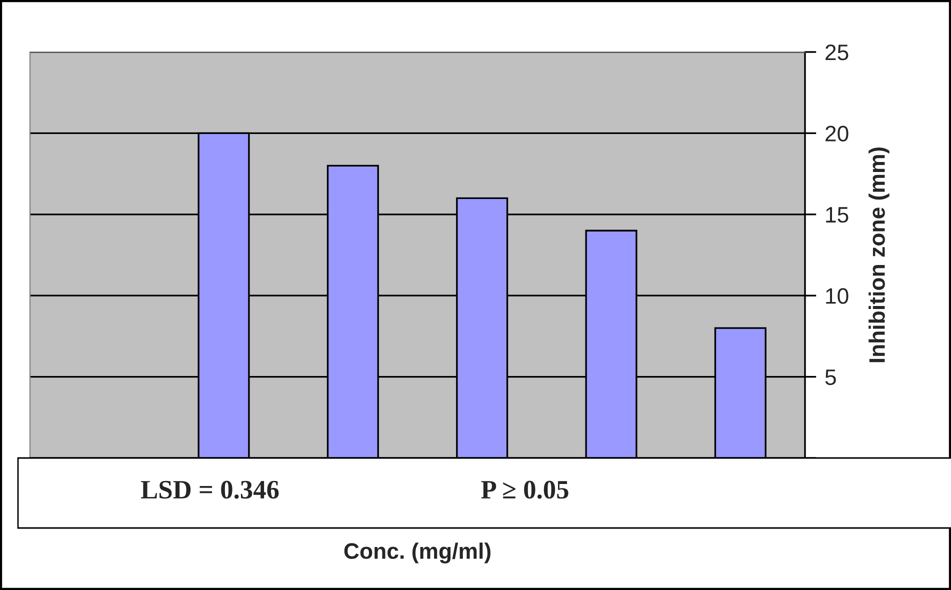 Image resolution: width=951 pixels, height=590 pixels. I want to click on y-tick-label: 15, so click(837, 215).